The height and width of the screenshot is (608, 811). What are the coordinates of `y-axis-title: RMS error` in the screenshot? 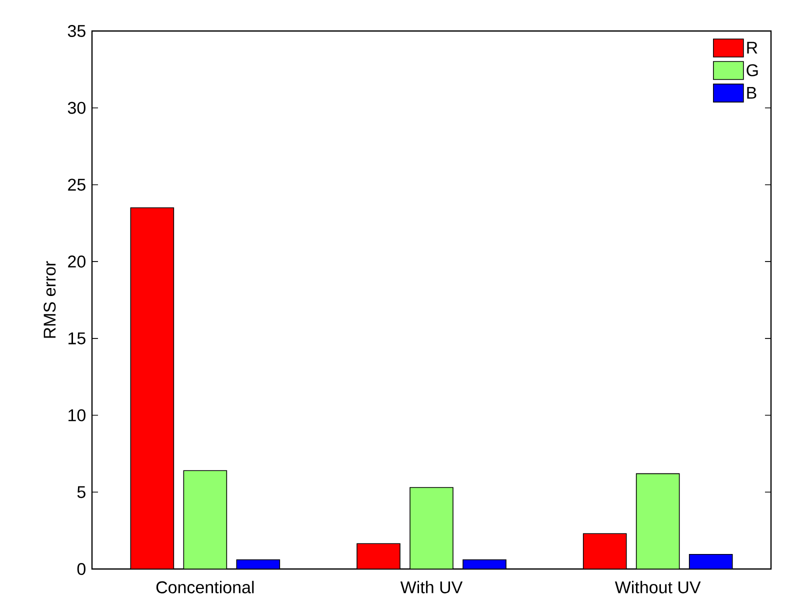 It's located at (50, 299).